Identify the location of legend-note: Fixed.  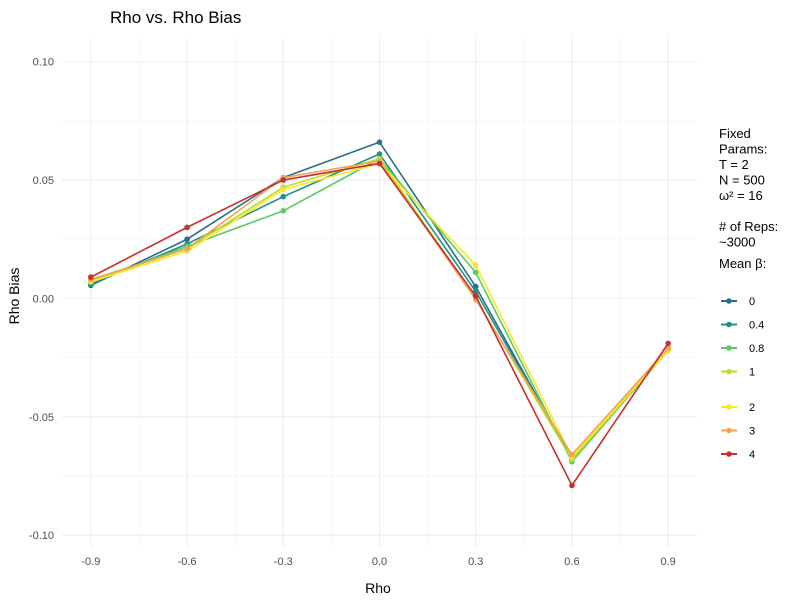
(735, 133).